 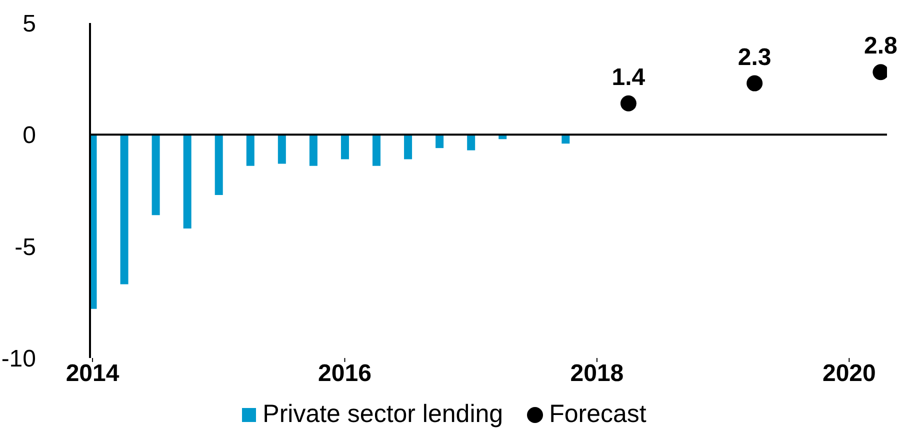 I want to click on data-label: 2.8, so click(x=881, y=46).